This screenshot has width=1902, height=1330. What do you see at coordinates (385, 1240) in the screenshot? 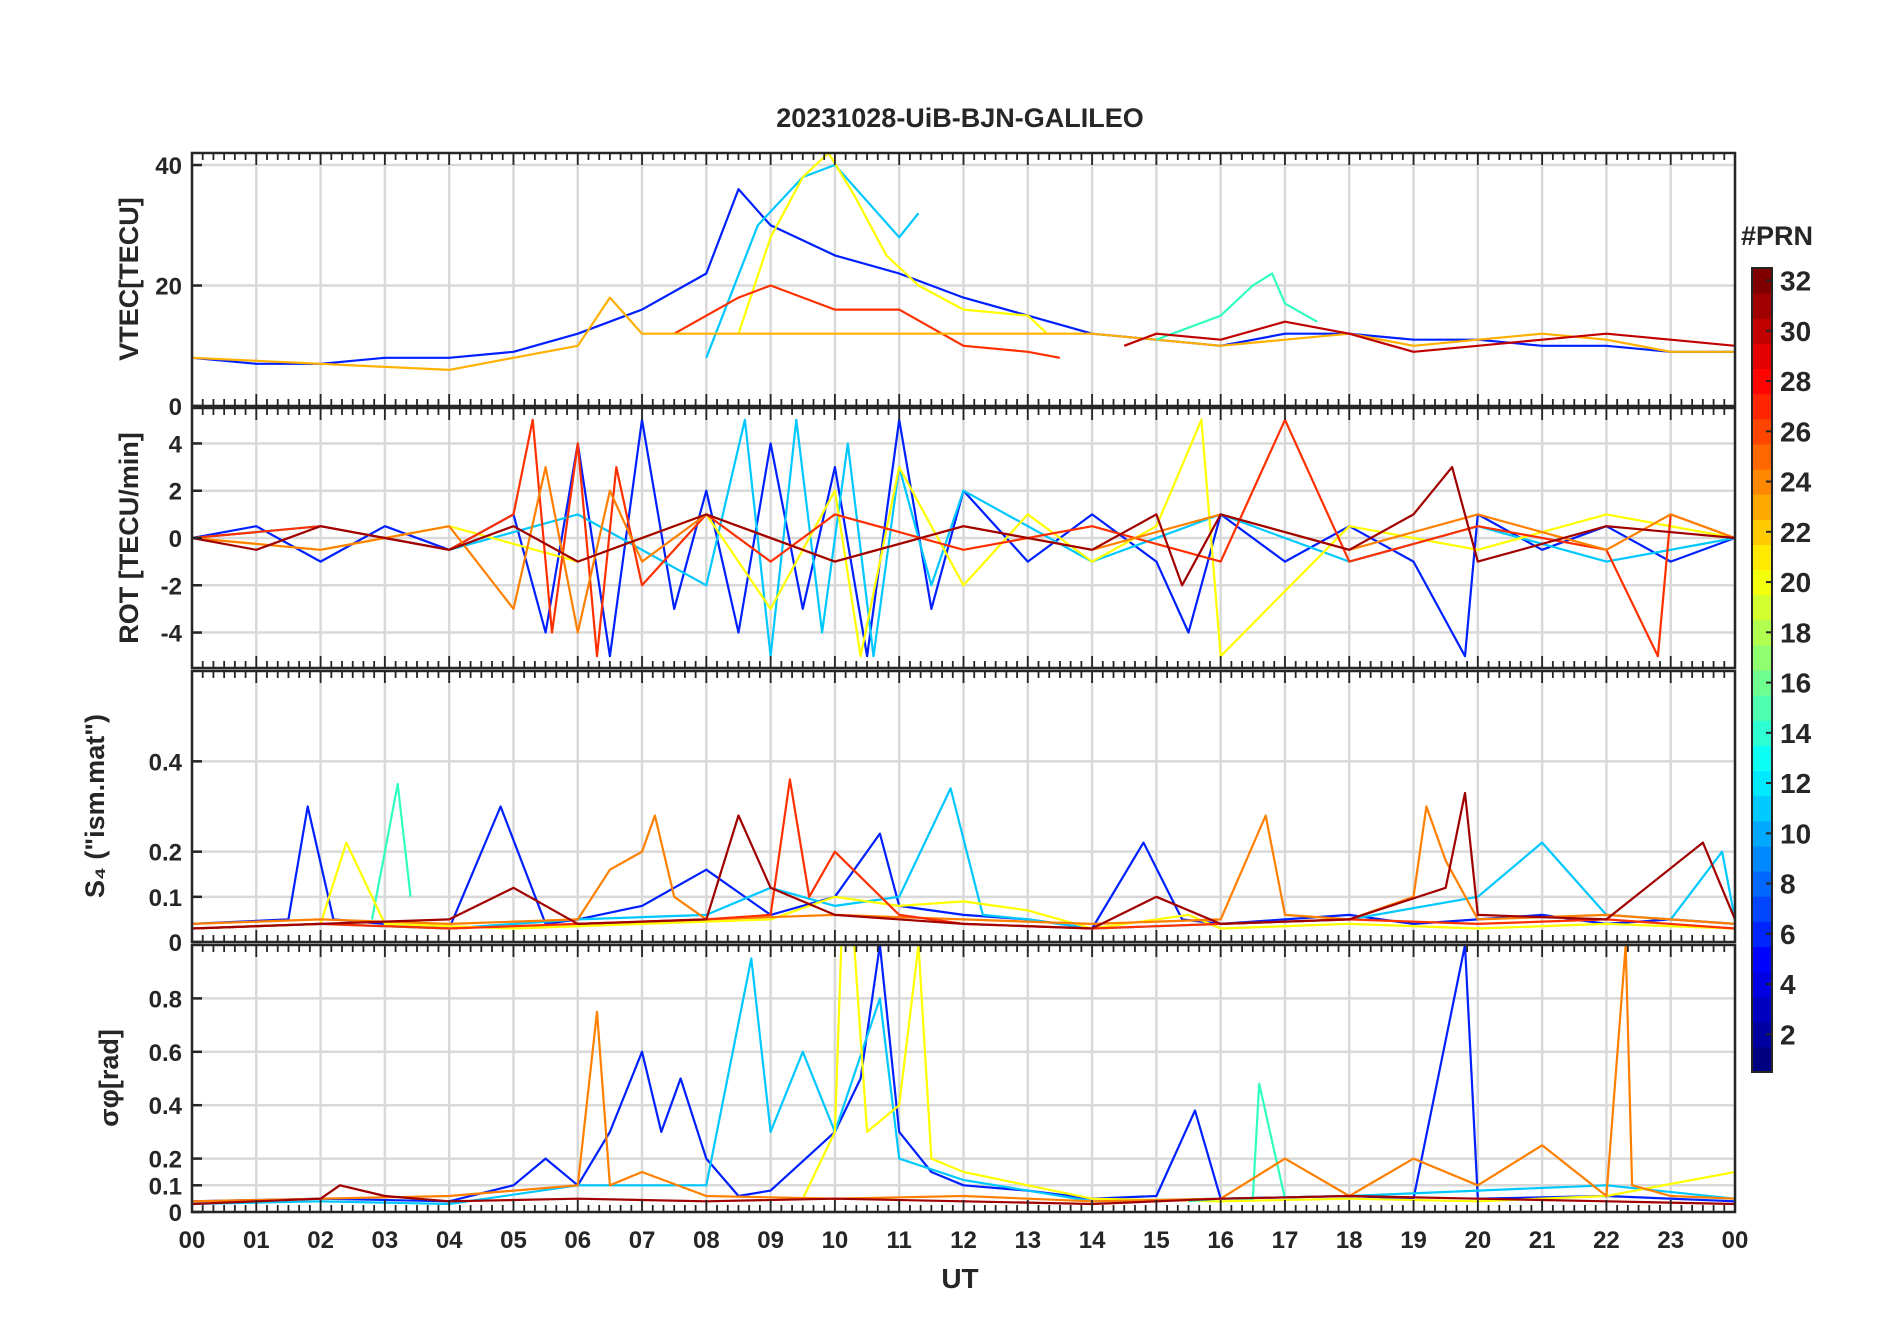
I see `x-tick-label: 03` at bounding box center [385, 1240].